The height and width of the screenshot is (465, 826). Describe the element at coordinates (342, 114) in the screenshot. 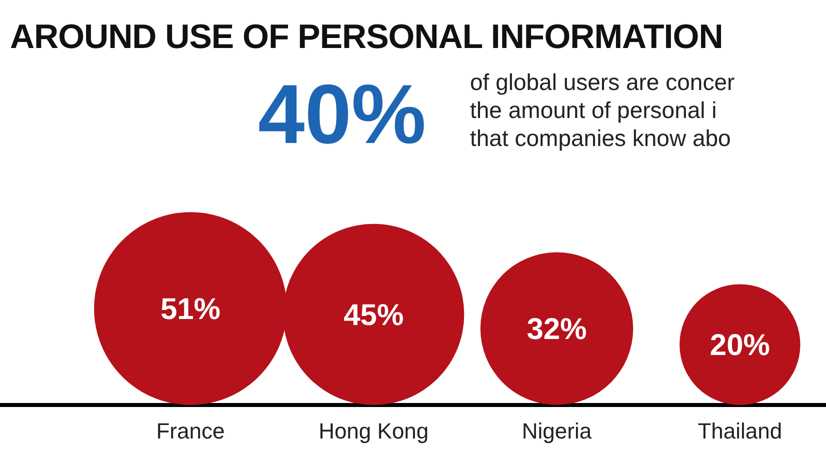

I see `text: 40%` at that location.